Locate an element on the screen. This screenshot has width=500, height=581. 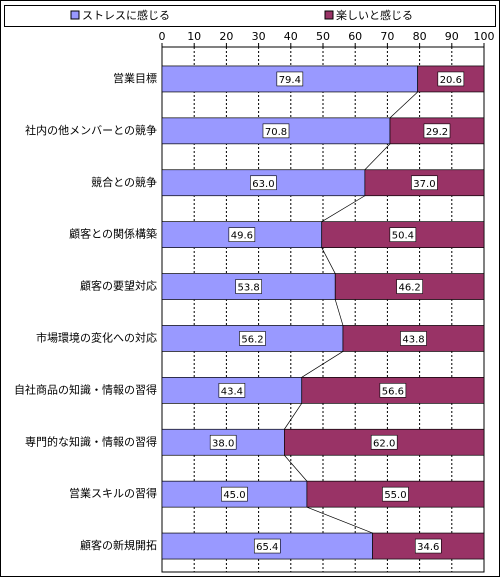
data-label: 62.0 is located at coordinates (384, 443).